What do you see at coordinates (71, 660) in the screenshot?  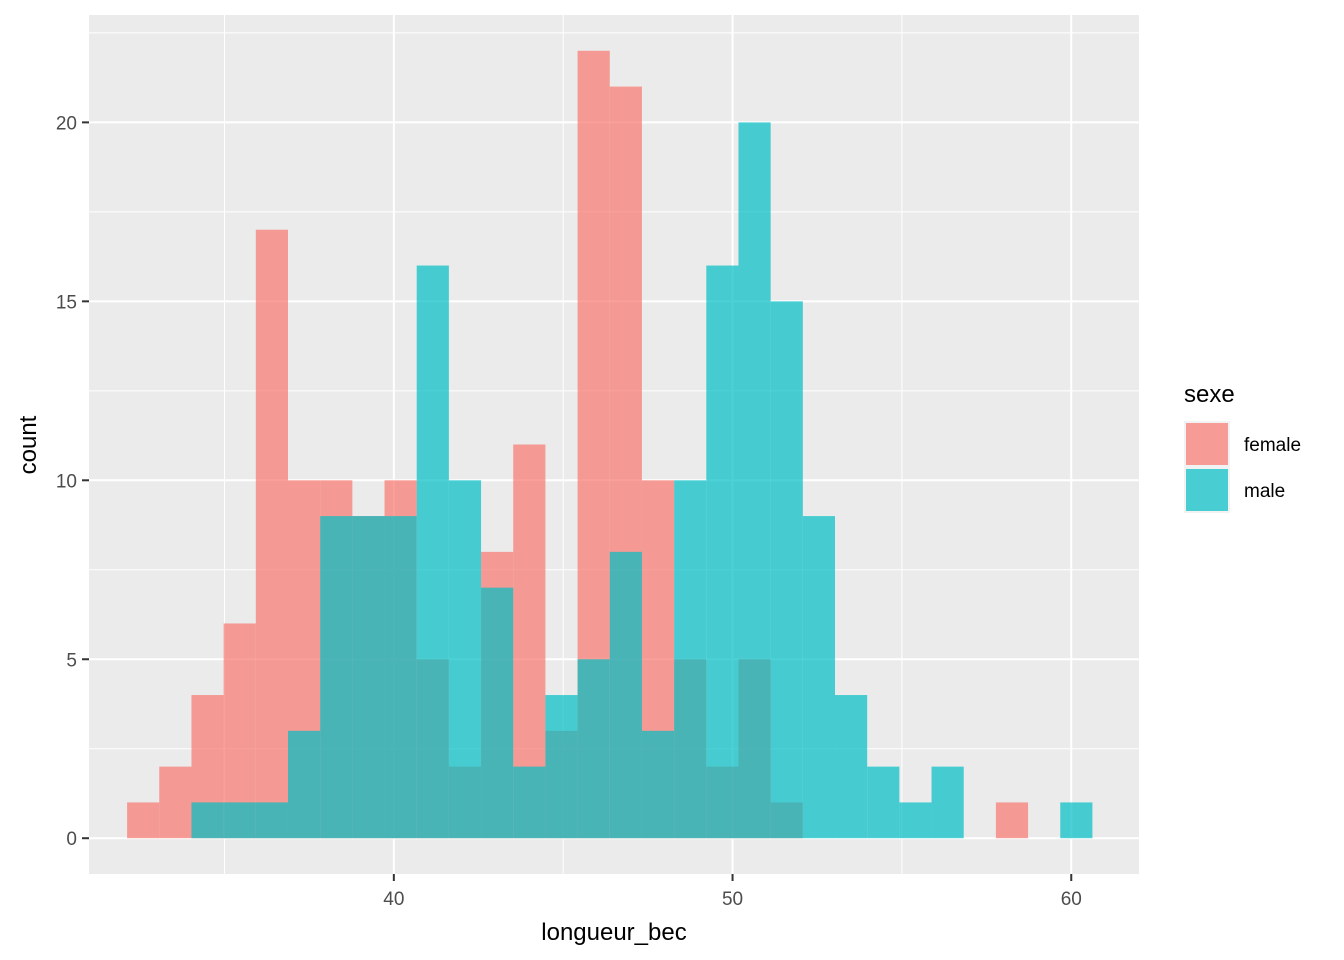 I see `y-tick-label: 5` at bounding box center [71, 660].